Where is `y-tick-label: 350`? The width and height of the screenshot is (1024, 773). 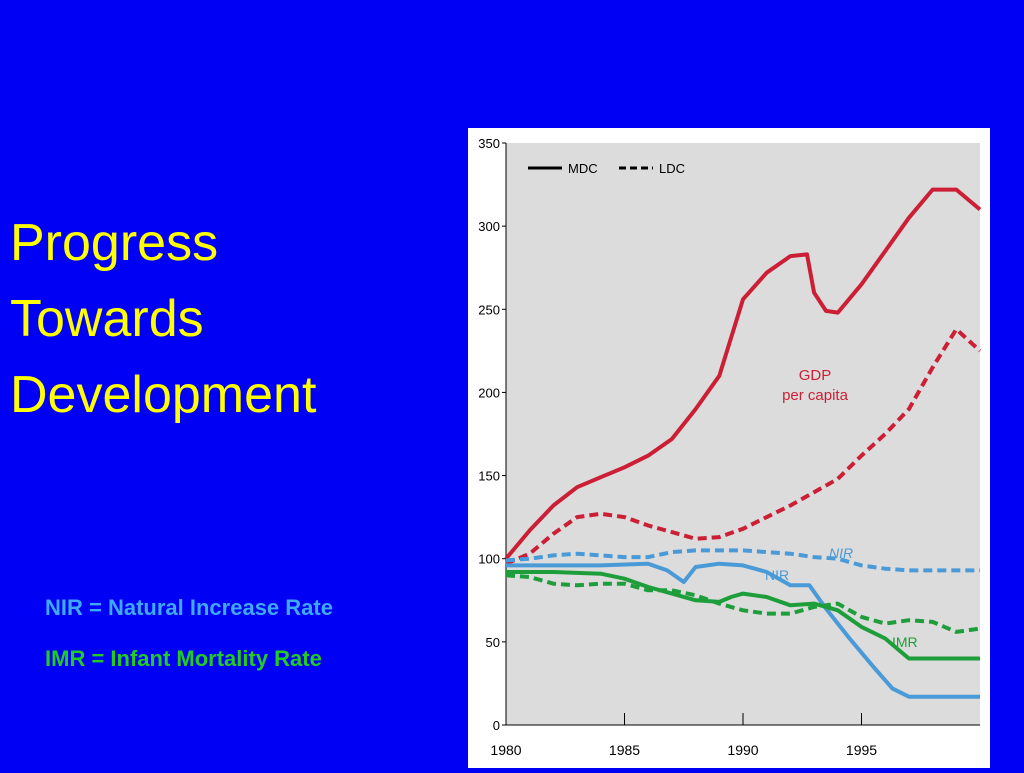 y-tick-label: 350 is located at coordinates (489, 143).